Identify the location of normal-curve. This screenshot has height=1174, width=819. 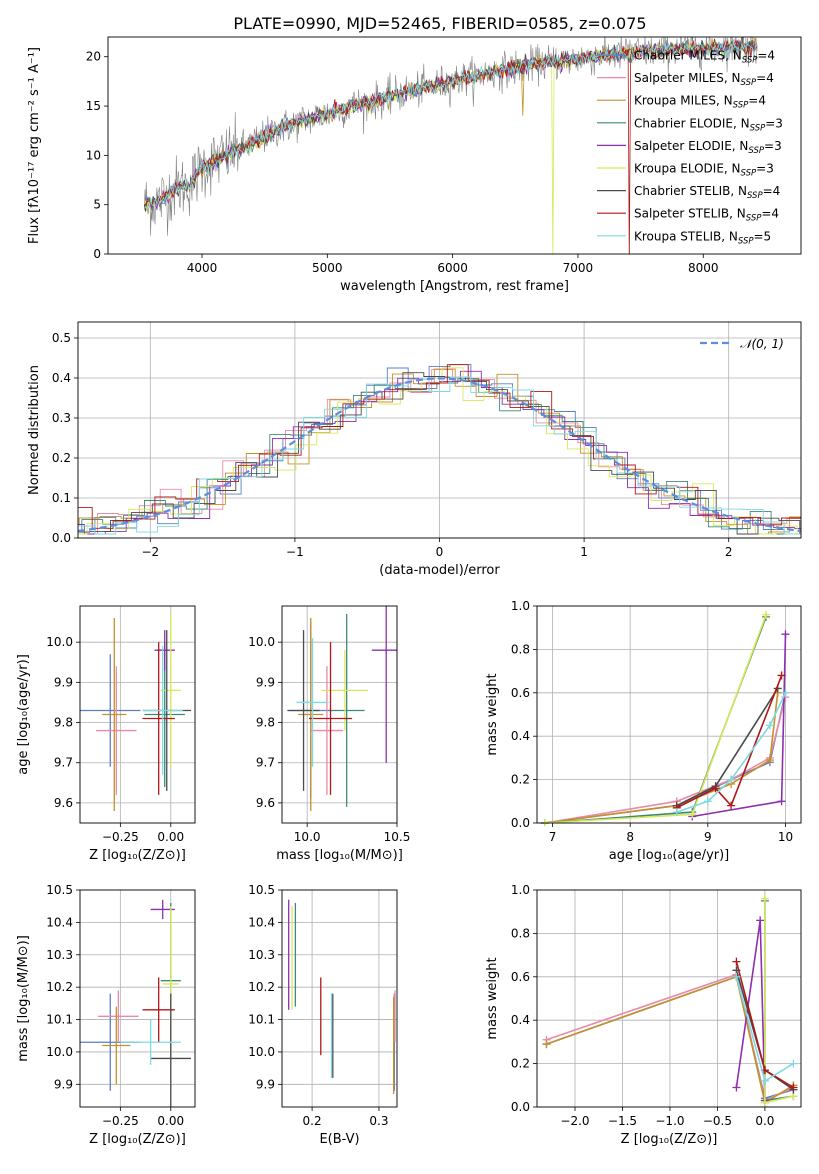
(439, 455).